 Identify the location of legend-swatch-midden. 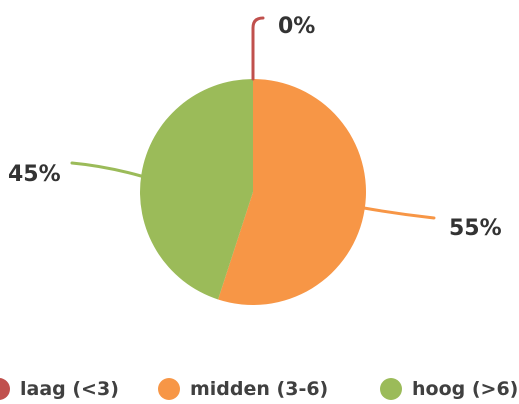
(169, 389).